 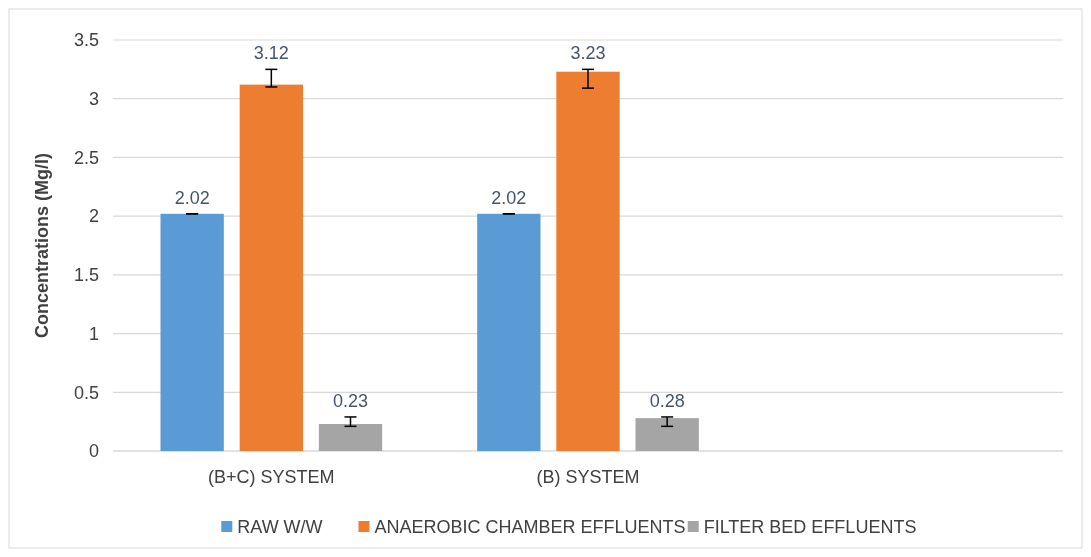 What do you see at coordinates (588, 53) in the screenshot?
I see `data-label: 3.23` at bounding box center [588, 53].